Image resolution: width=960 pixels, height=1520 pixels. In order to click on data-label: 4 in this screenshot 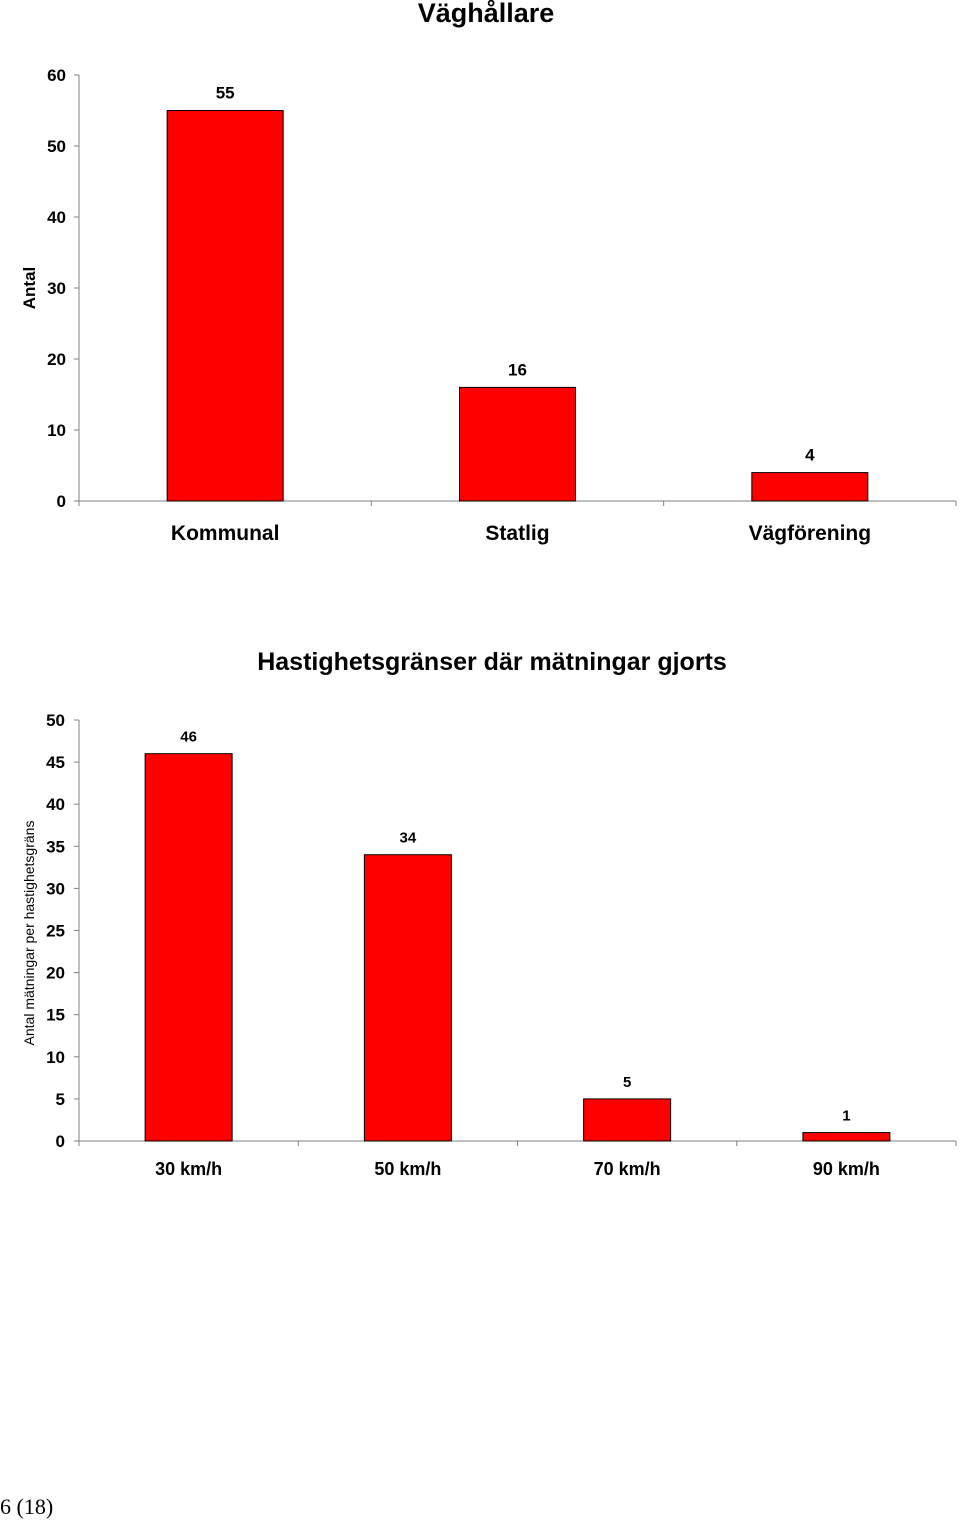, I will do `click(810, 455)`.